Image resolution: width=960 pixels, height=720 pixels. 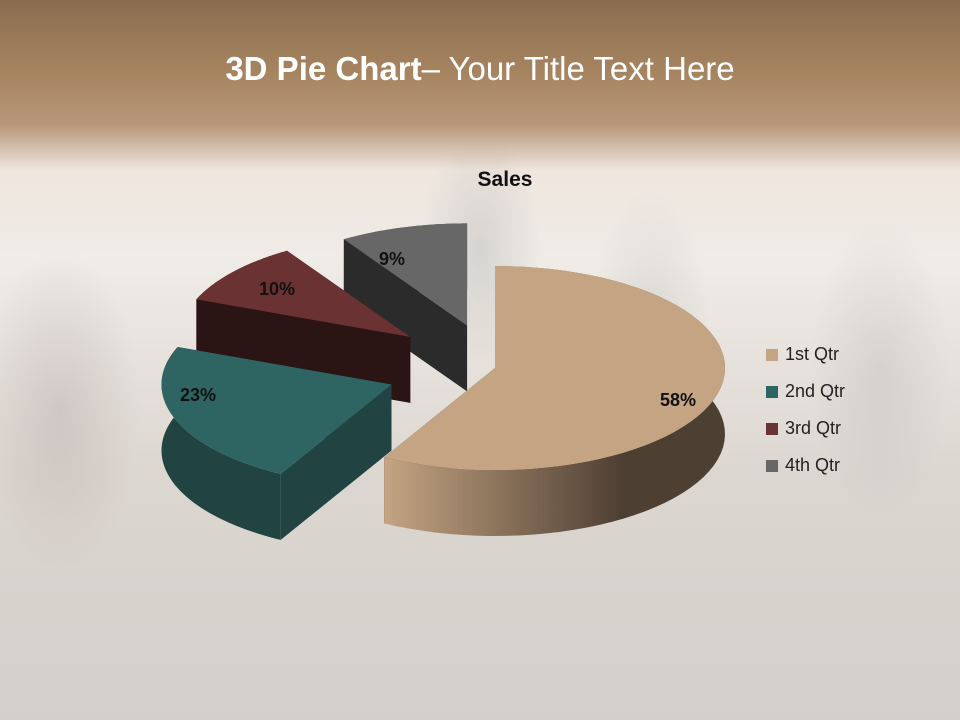 I want to click on data-label-1st-qtr: 58%, so click(x=678, y=400).